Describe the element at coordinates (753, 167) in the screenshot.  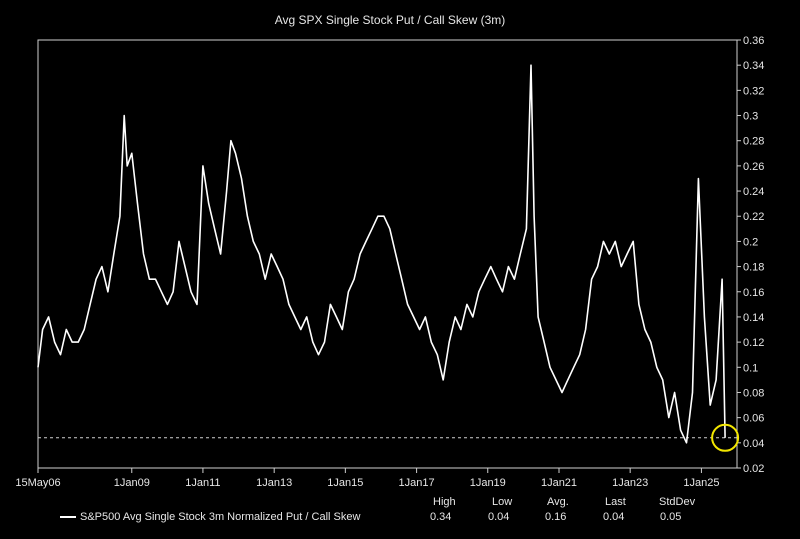
I see `y-tick-label: 0.26` at that location.